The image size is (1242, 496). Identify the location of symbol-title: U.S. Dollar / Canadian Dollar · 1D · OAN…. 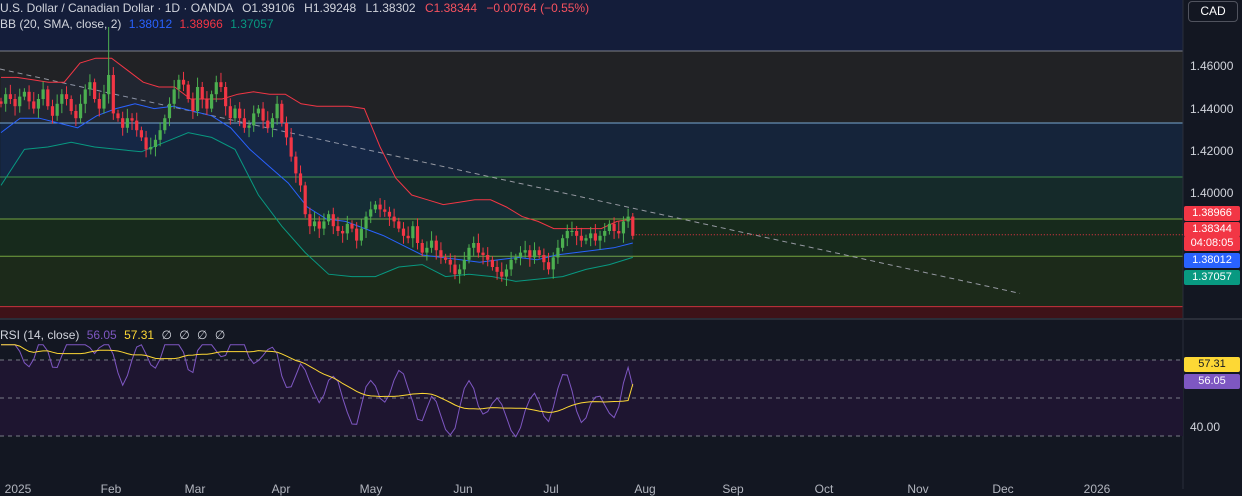
(116, 8).